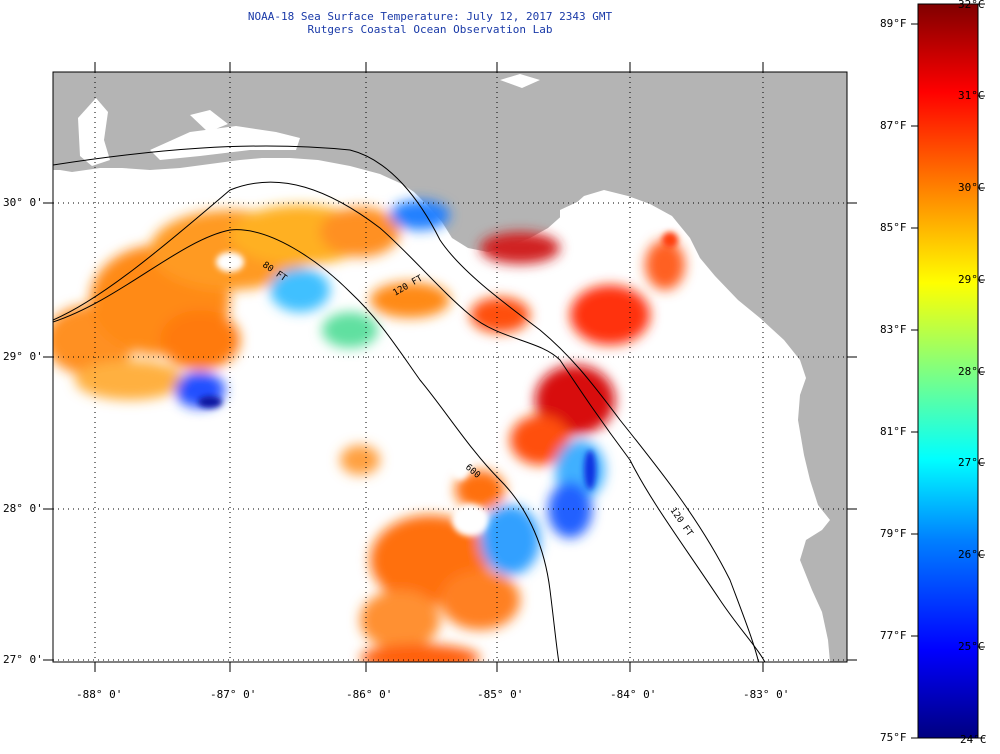 The image size is (1000, 754). What do you see at coordinates (893, 329) in the screenshot?
I see `colorbar-f-label: 83°F` at bounding box center [893, 329].